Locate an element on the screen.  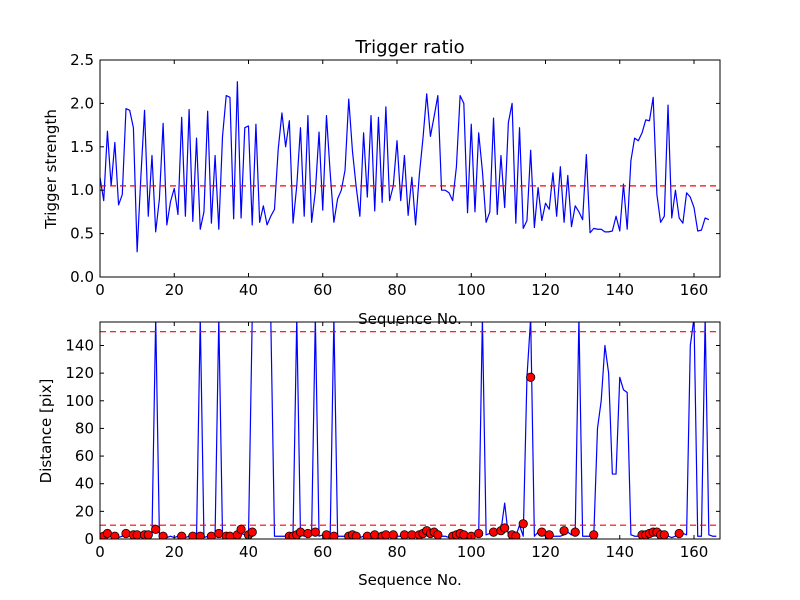
y-tick-label: 20 is located at coordinates (84, 511).